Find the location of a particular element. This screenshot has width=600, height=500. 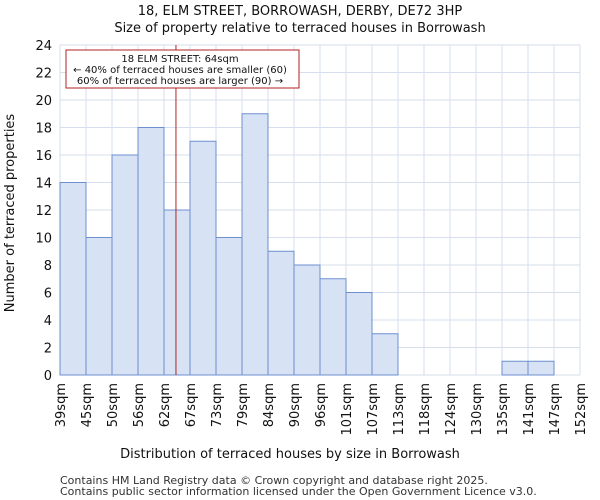

x-tick-label-79sqm: 79sqm is located at coordinates (243, 405).